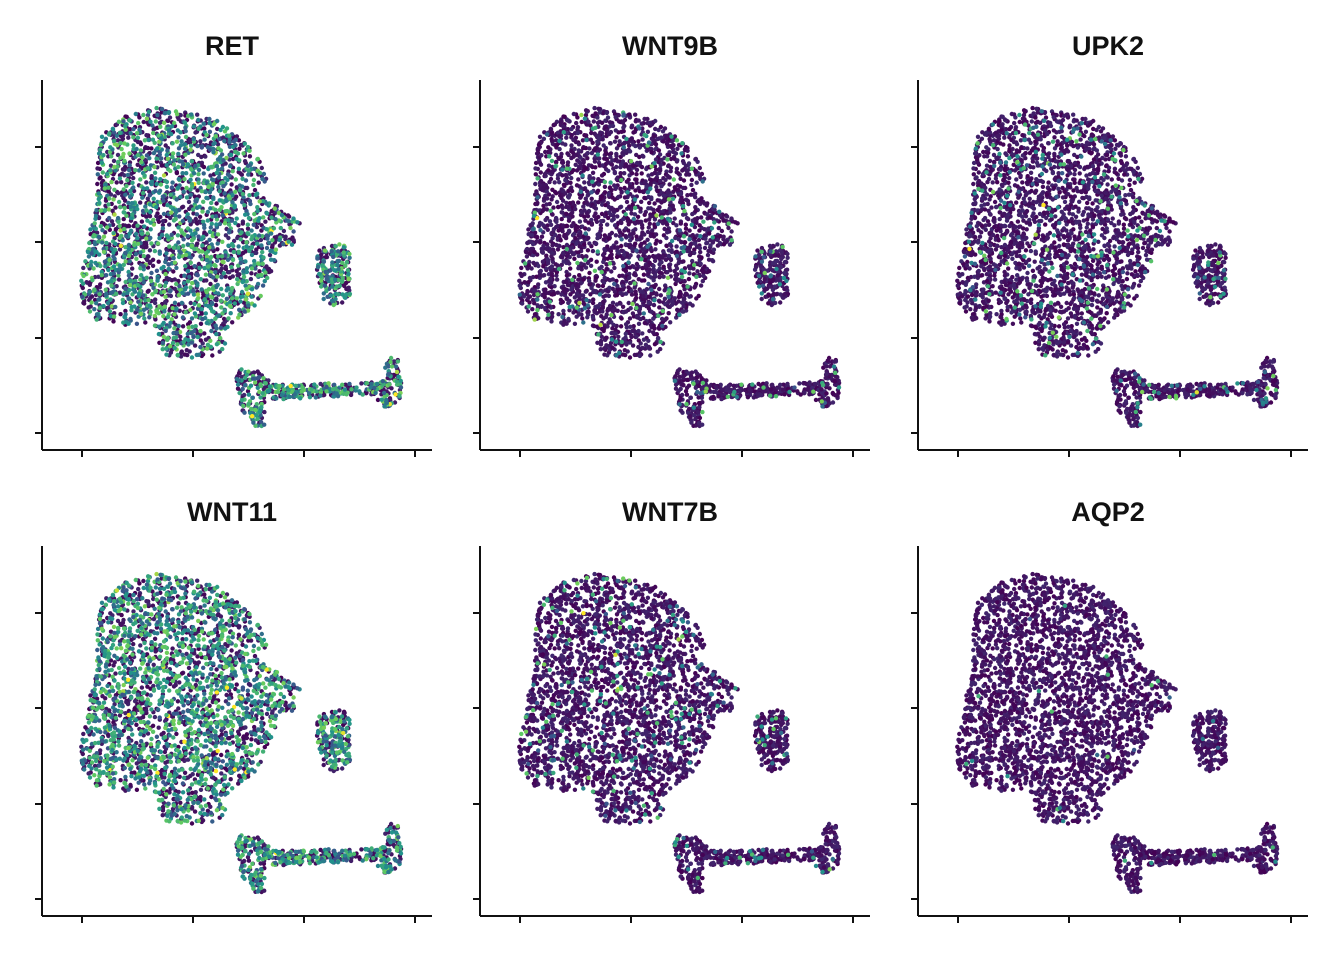 This screenshot has width=1344, height=960. What do you see at coordinates (232, 46) in the screenshot?
I see `panel-title: RET` at bounding box center [232, 46].